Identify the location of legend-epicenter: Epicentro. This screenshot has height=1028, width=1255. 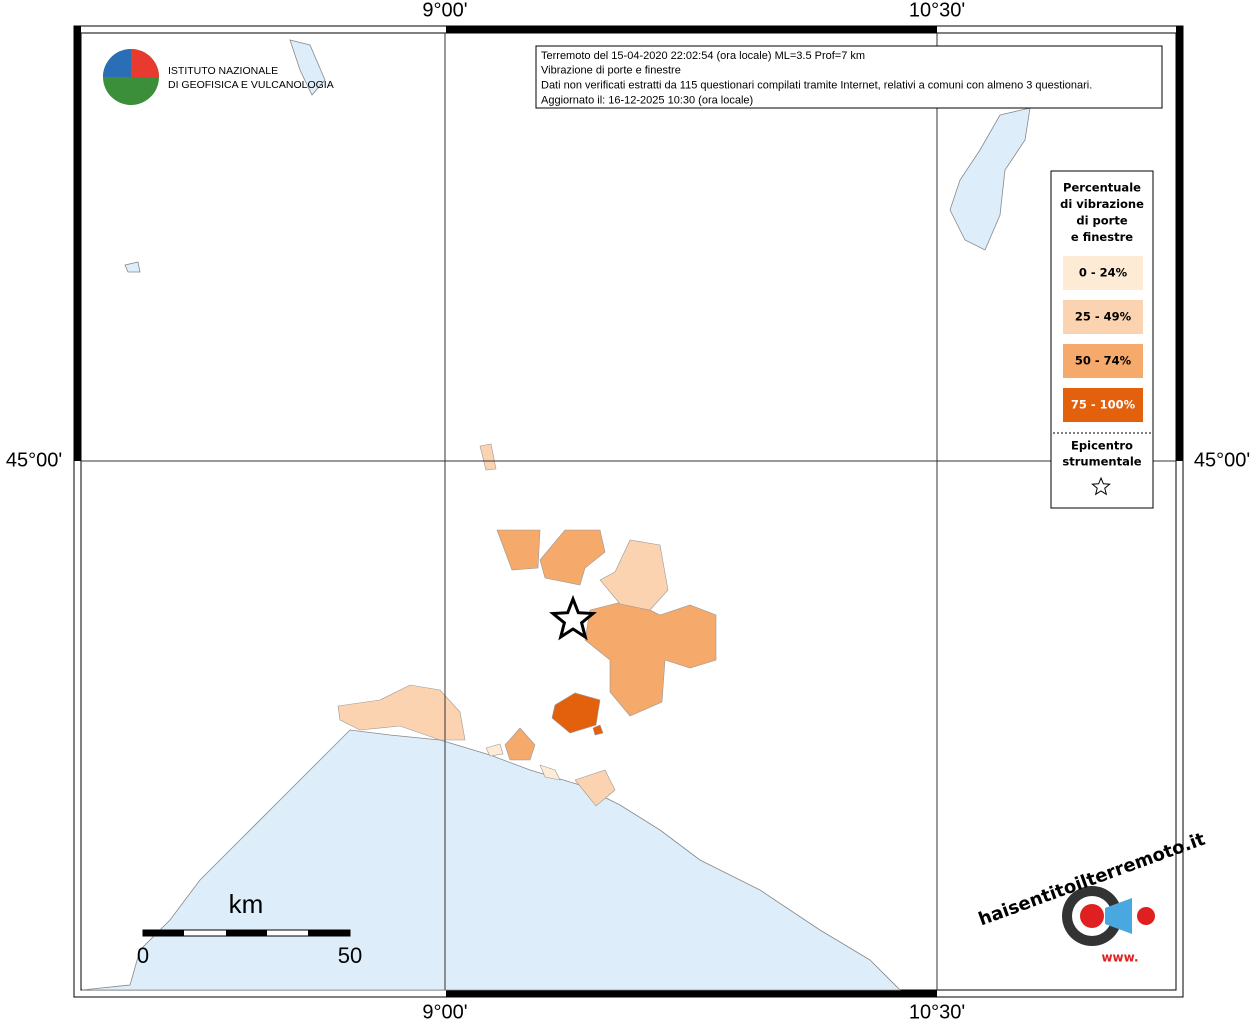
(1102, 446).